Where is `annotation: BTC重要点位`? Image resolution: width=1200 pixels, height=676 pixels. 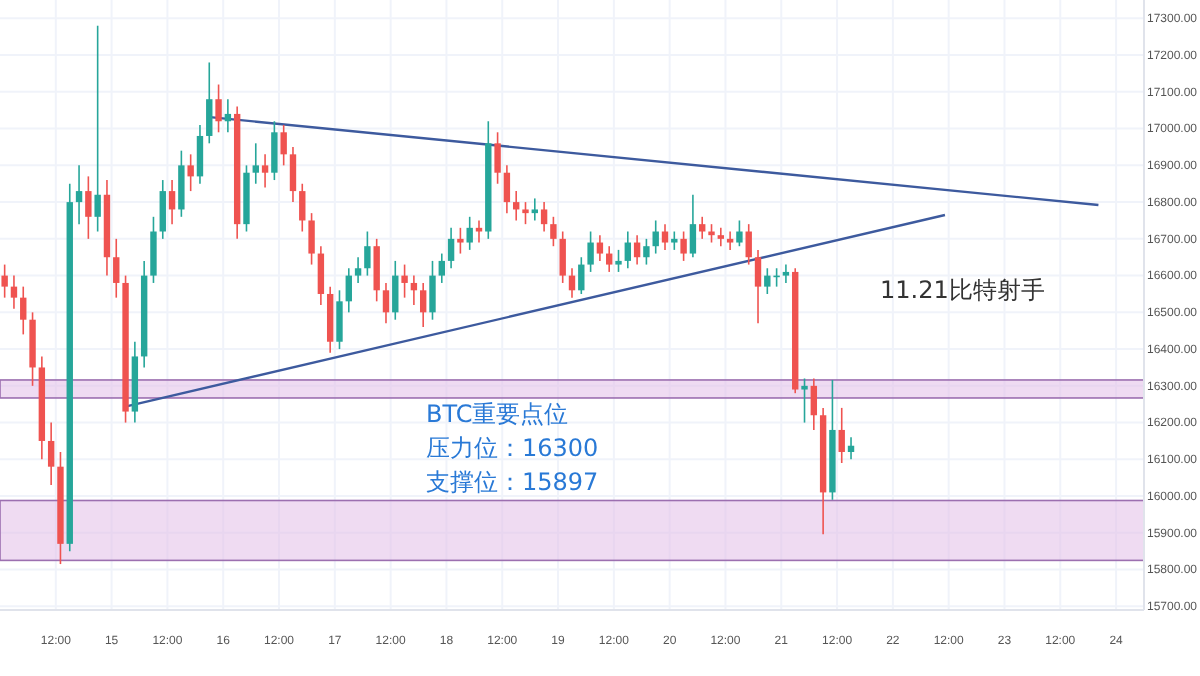
annotation: BTC重要点位 is located at coordinates (497, 414).